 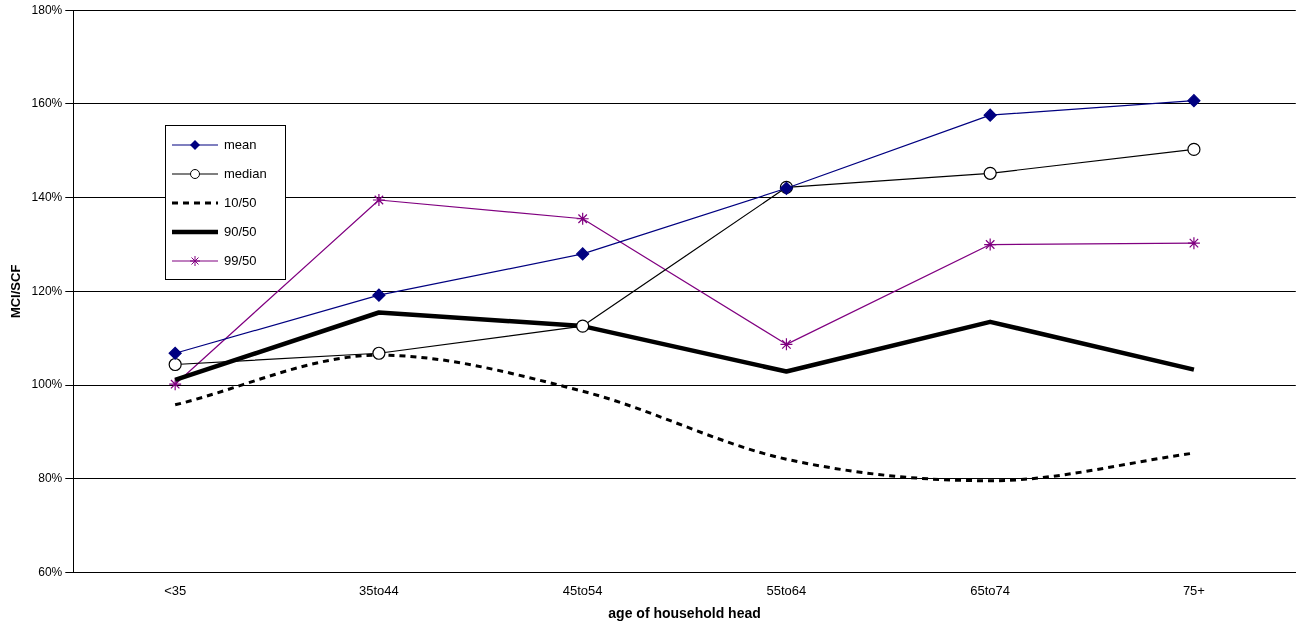 I want to click on y-tick-label: 80%, so click(x=50, y=478).